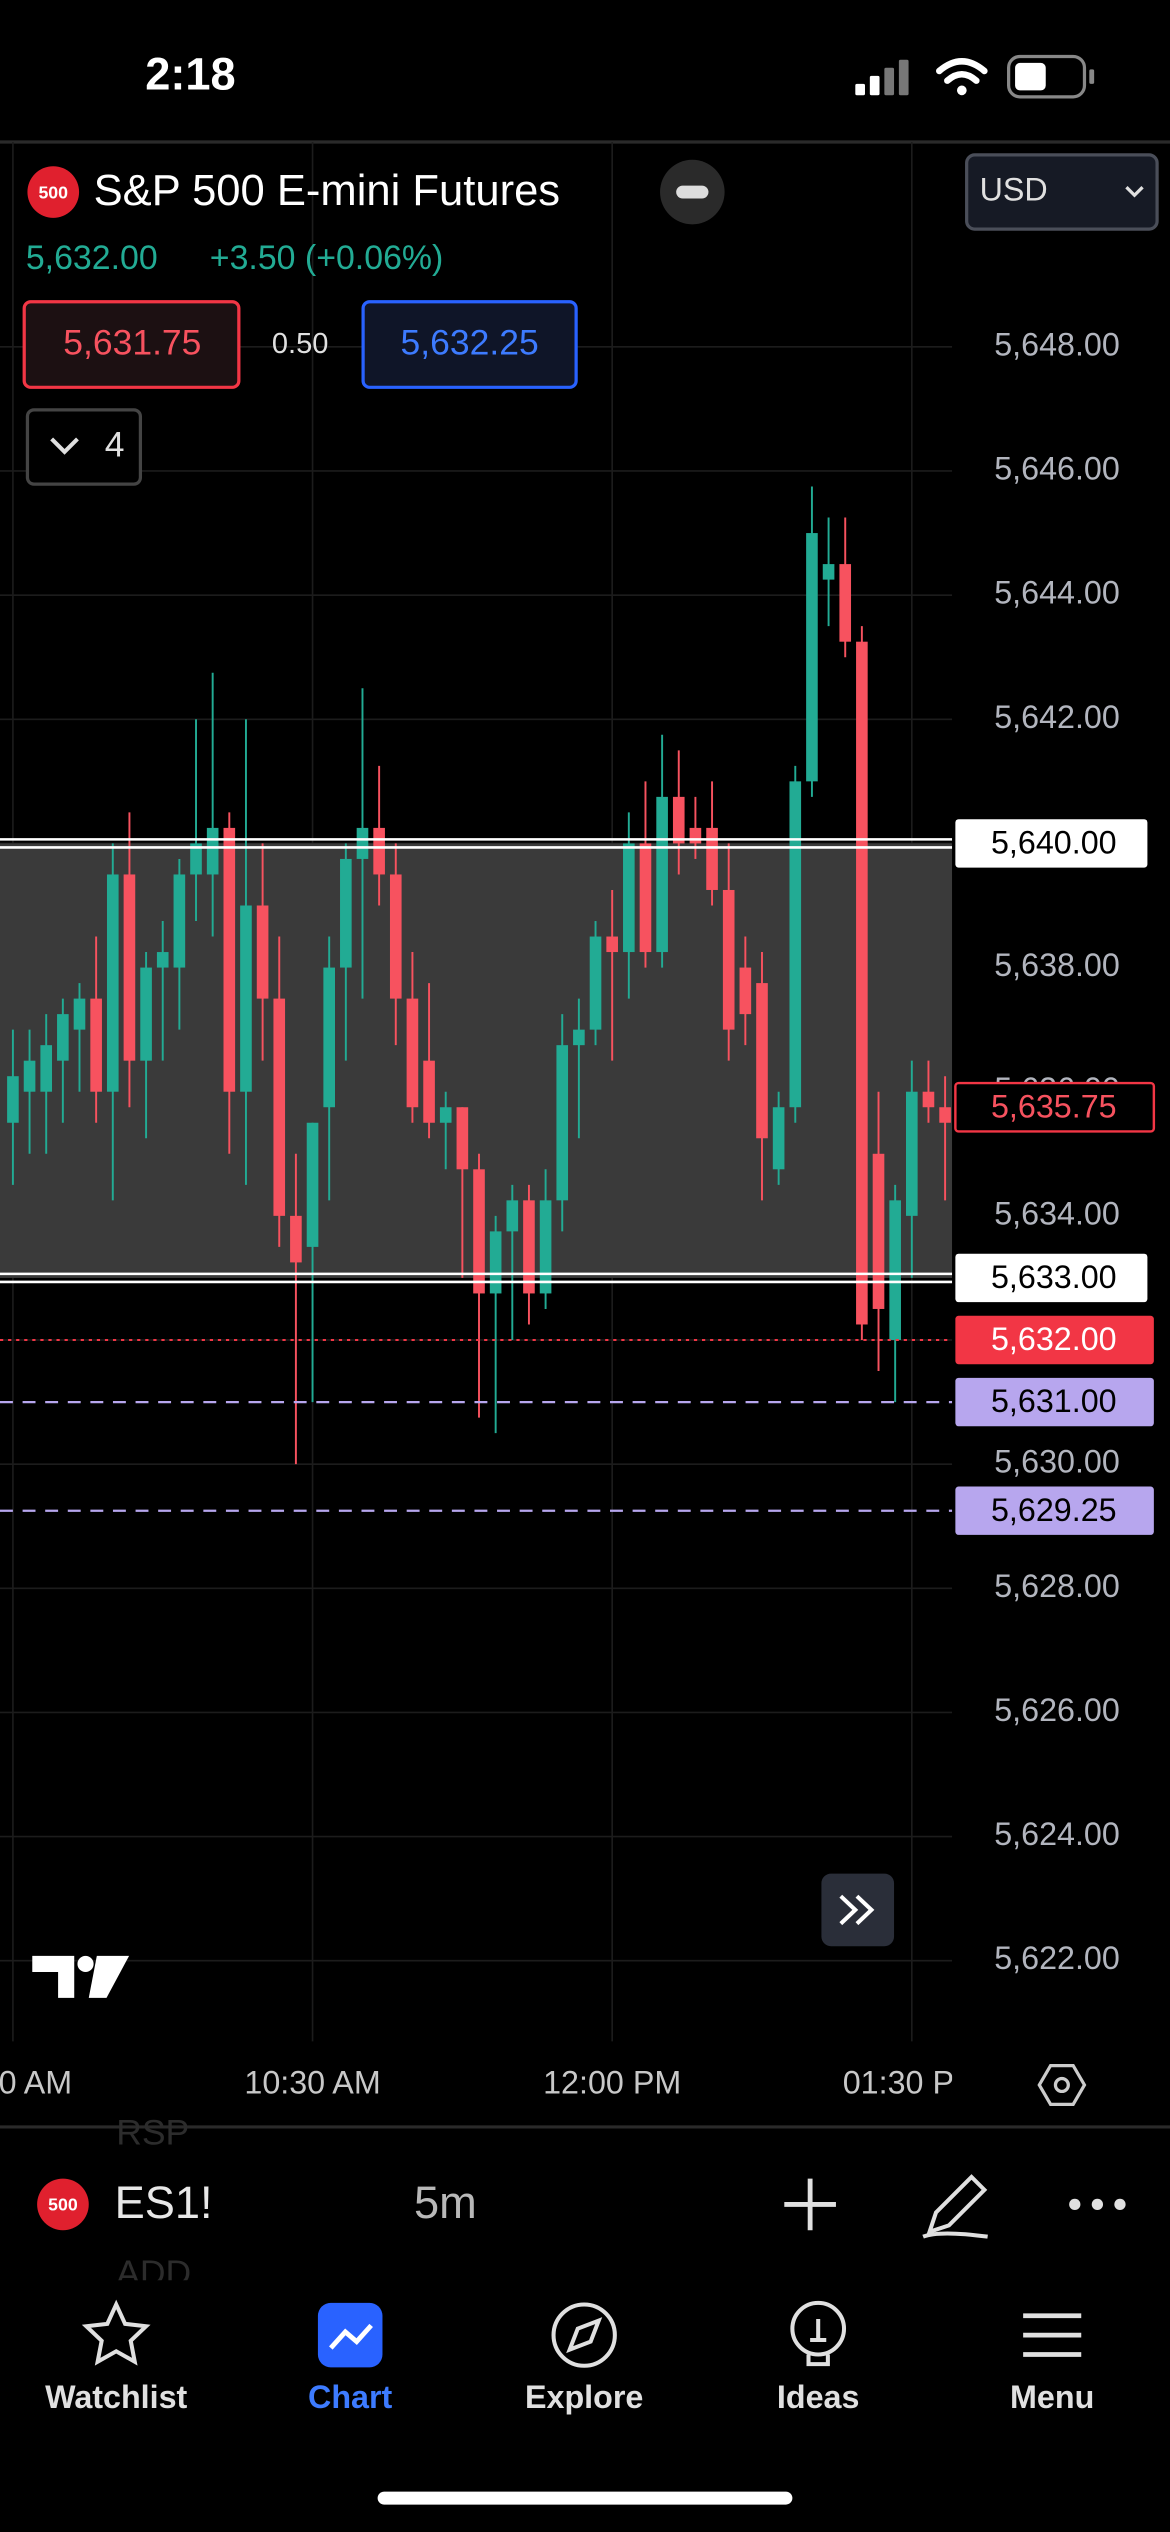 The width and height of the screenshot is (1170, 2532). I want to click on y-tick-label: 5,624.00, so click(1057, 1834).